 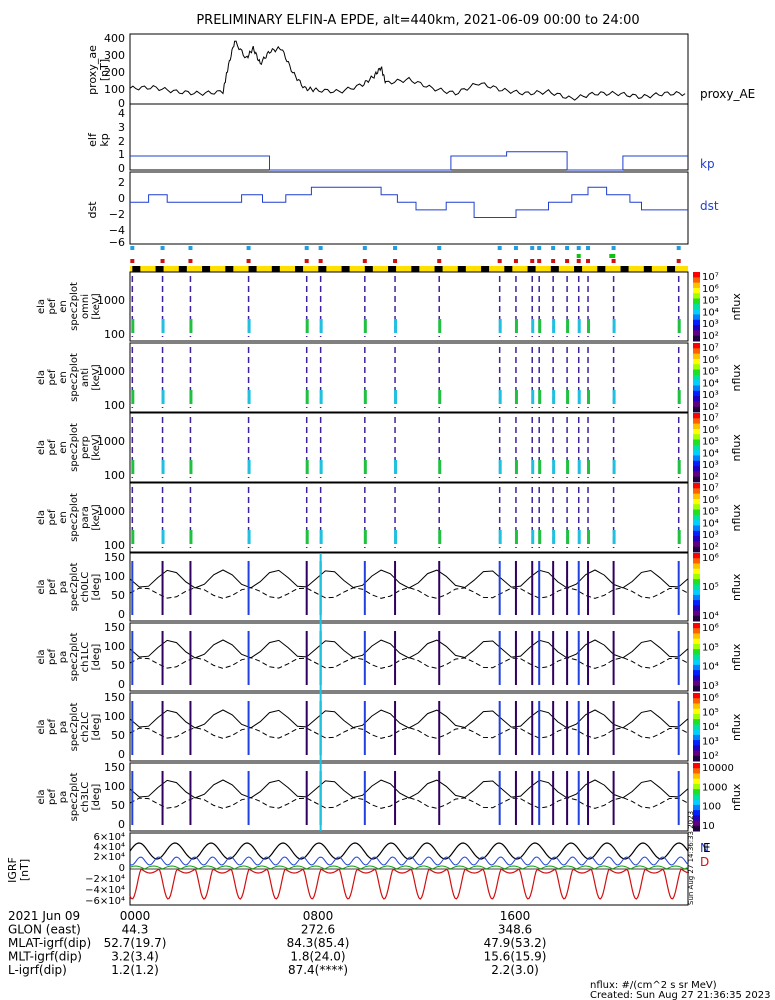 I want to click on colorbar-label: 100, so click(x=711, y=807).